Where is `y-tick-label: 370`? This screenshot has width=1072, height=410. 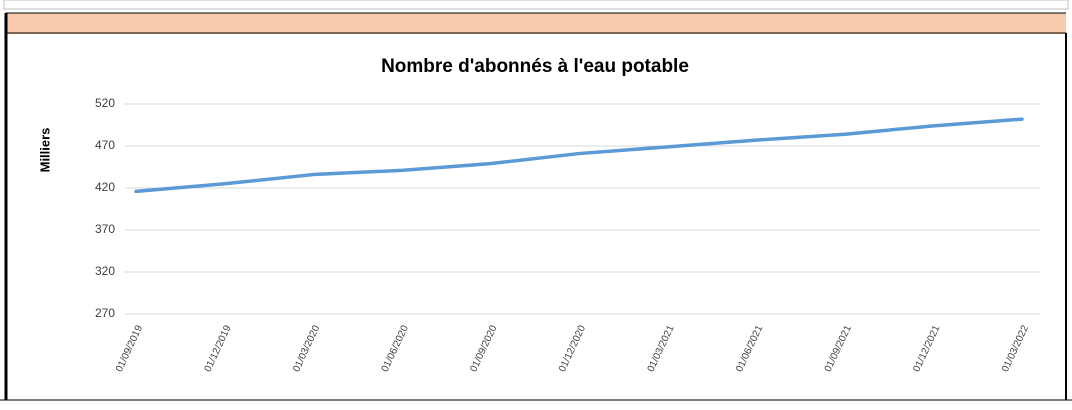 y-tick-label: 370 is located at coordinates (105, 229).